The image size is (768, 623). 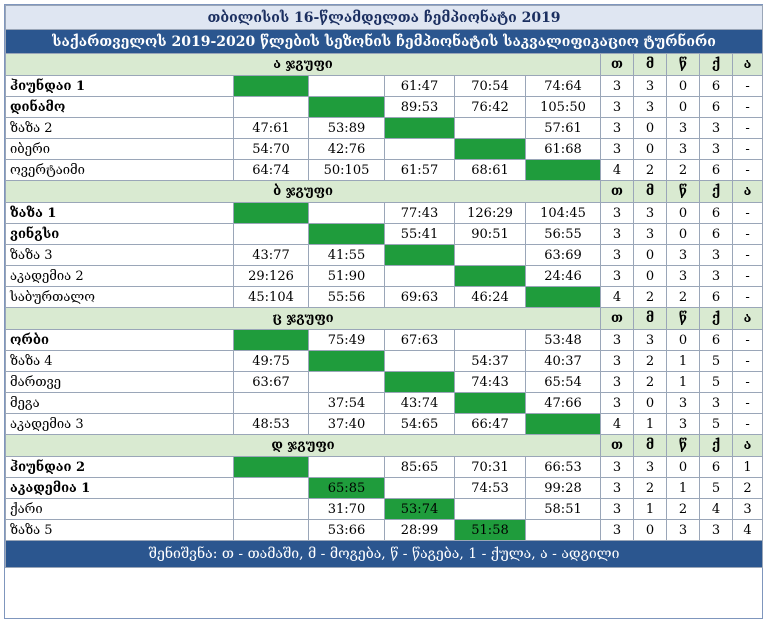 What do you see at coordinates (563, 107) in the screenshot?
I see `score-cell: 105:50` at bounding box center [563, 107].